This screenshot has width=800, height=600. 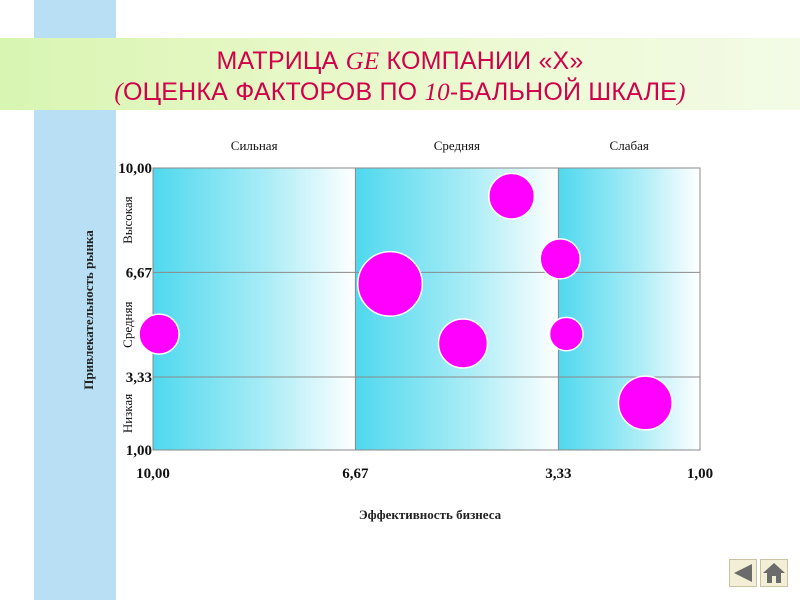 What do you see at coordinates (88, 310) in the screenshot?
I see `y-axis-label: Привлекательность рынка` at bounding box center [88, 310].